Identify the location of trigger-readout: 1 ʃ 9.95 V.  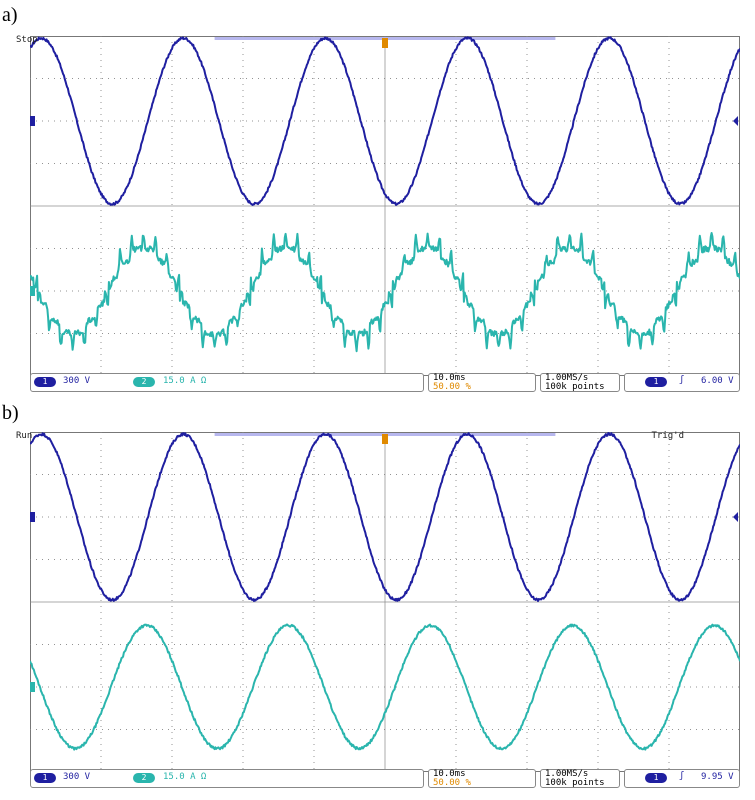
(682, 778).